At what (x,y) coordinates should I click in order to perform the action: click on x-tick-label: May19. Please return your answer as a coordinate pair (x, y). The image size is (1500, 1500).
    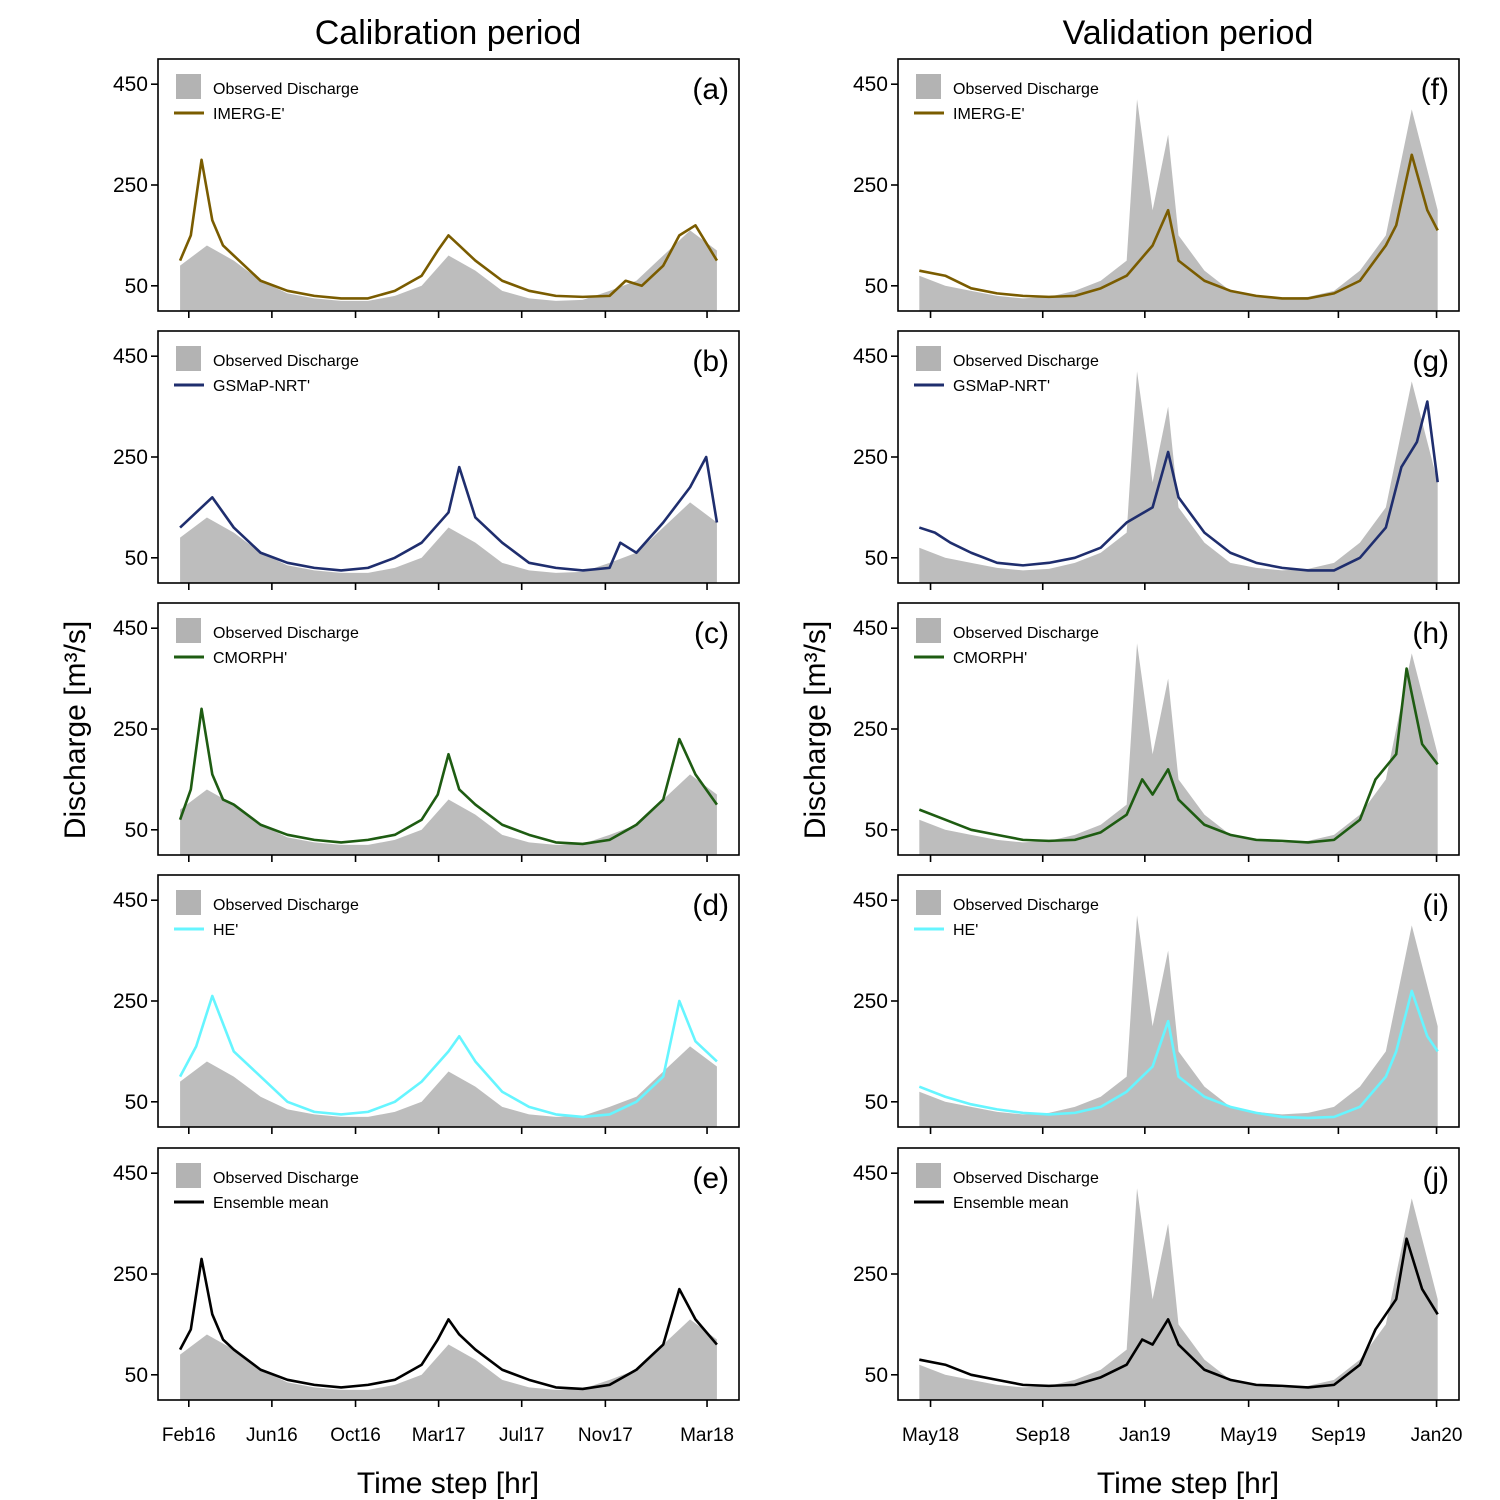
    Looking at the image, I should click on (1248, 1435).